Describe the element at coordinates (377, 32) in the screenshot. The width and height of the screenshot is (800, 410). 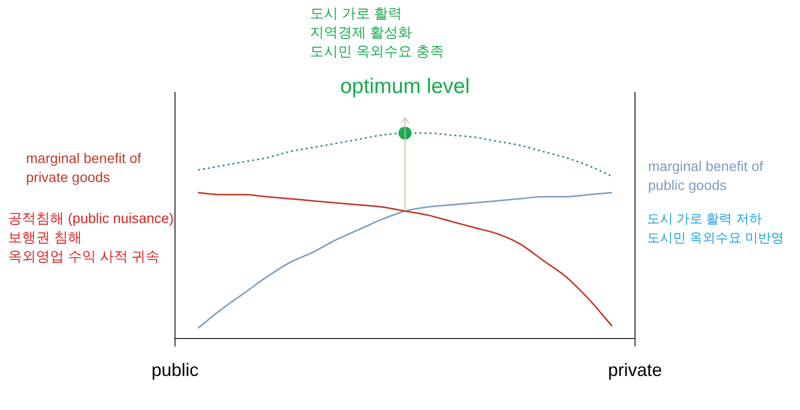
I see `text: 도시 가로 활력 지역경제 활성화 도시민 옥외수요 충족` at that location.